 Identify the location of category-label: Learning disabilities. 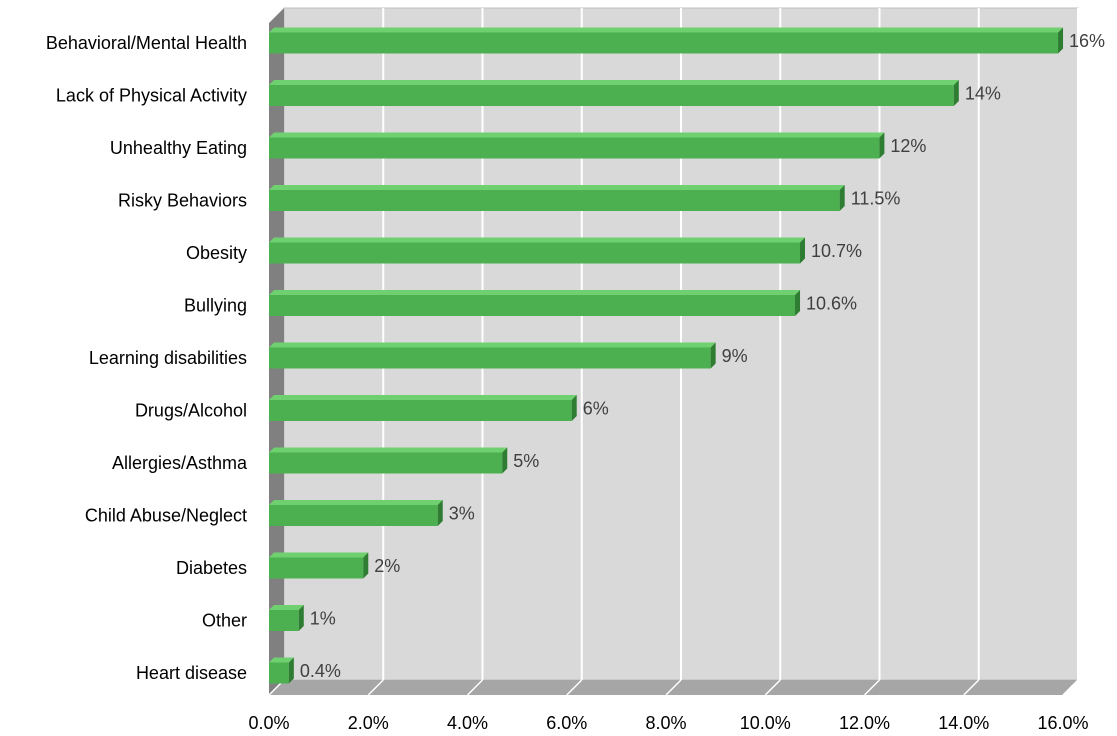
(168, 358).